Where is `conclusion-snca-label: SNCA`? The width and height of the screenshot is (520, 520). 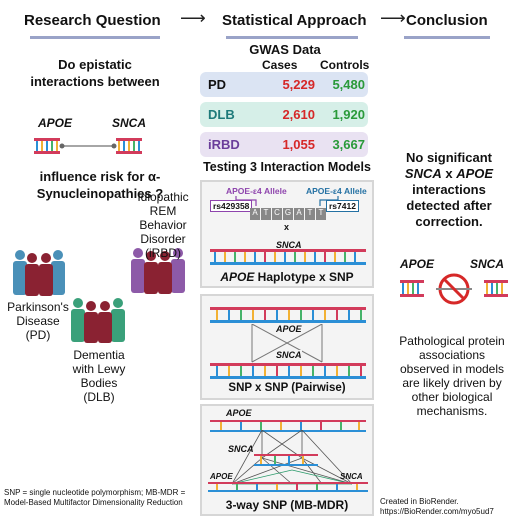 conclusion-snca-label: SNCA is located at coordinates (487, 264).